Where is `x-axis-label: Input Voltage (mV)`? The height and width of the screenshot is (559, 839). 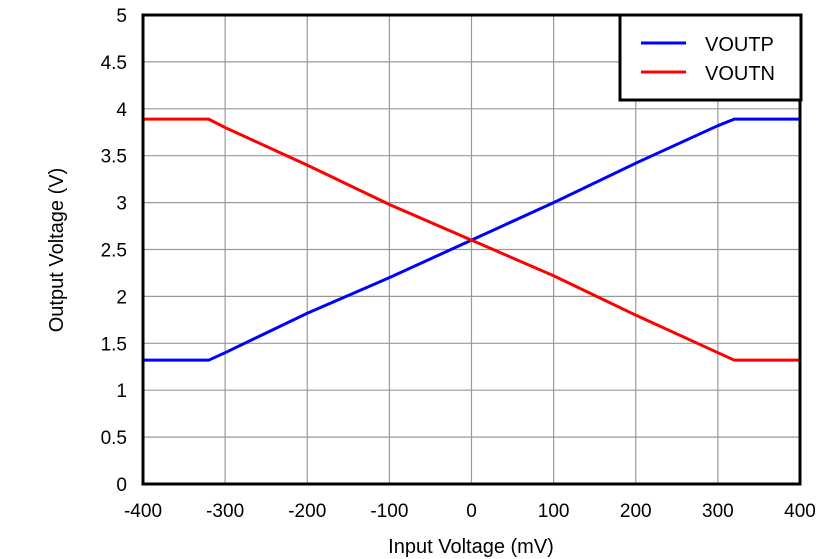 x-axis-label: Input Voltage (mV) is located at coordinates (471, 547).